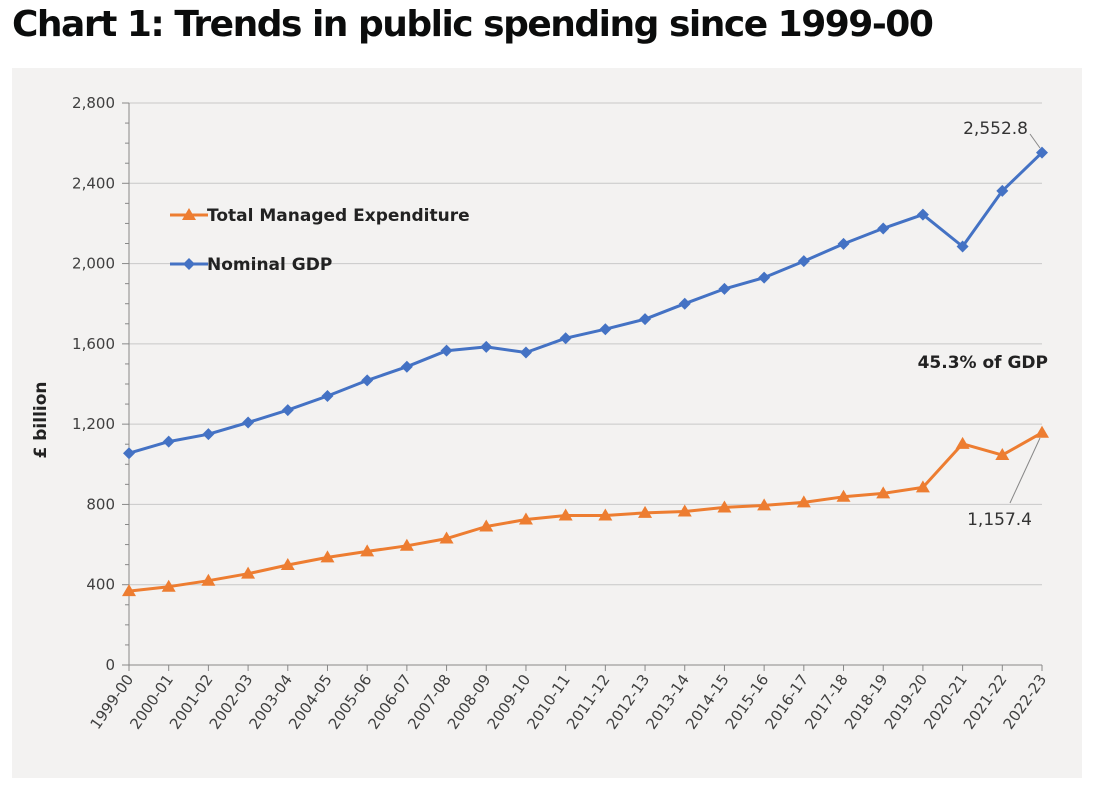 The height and width of the screenshot is (798, 1118). Describe the element at coordinates (1035, 141) in the screenshot. I see `gdp-end-leader` at that location.